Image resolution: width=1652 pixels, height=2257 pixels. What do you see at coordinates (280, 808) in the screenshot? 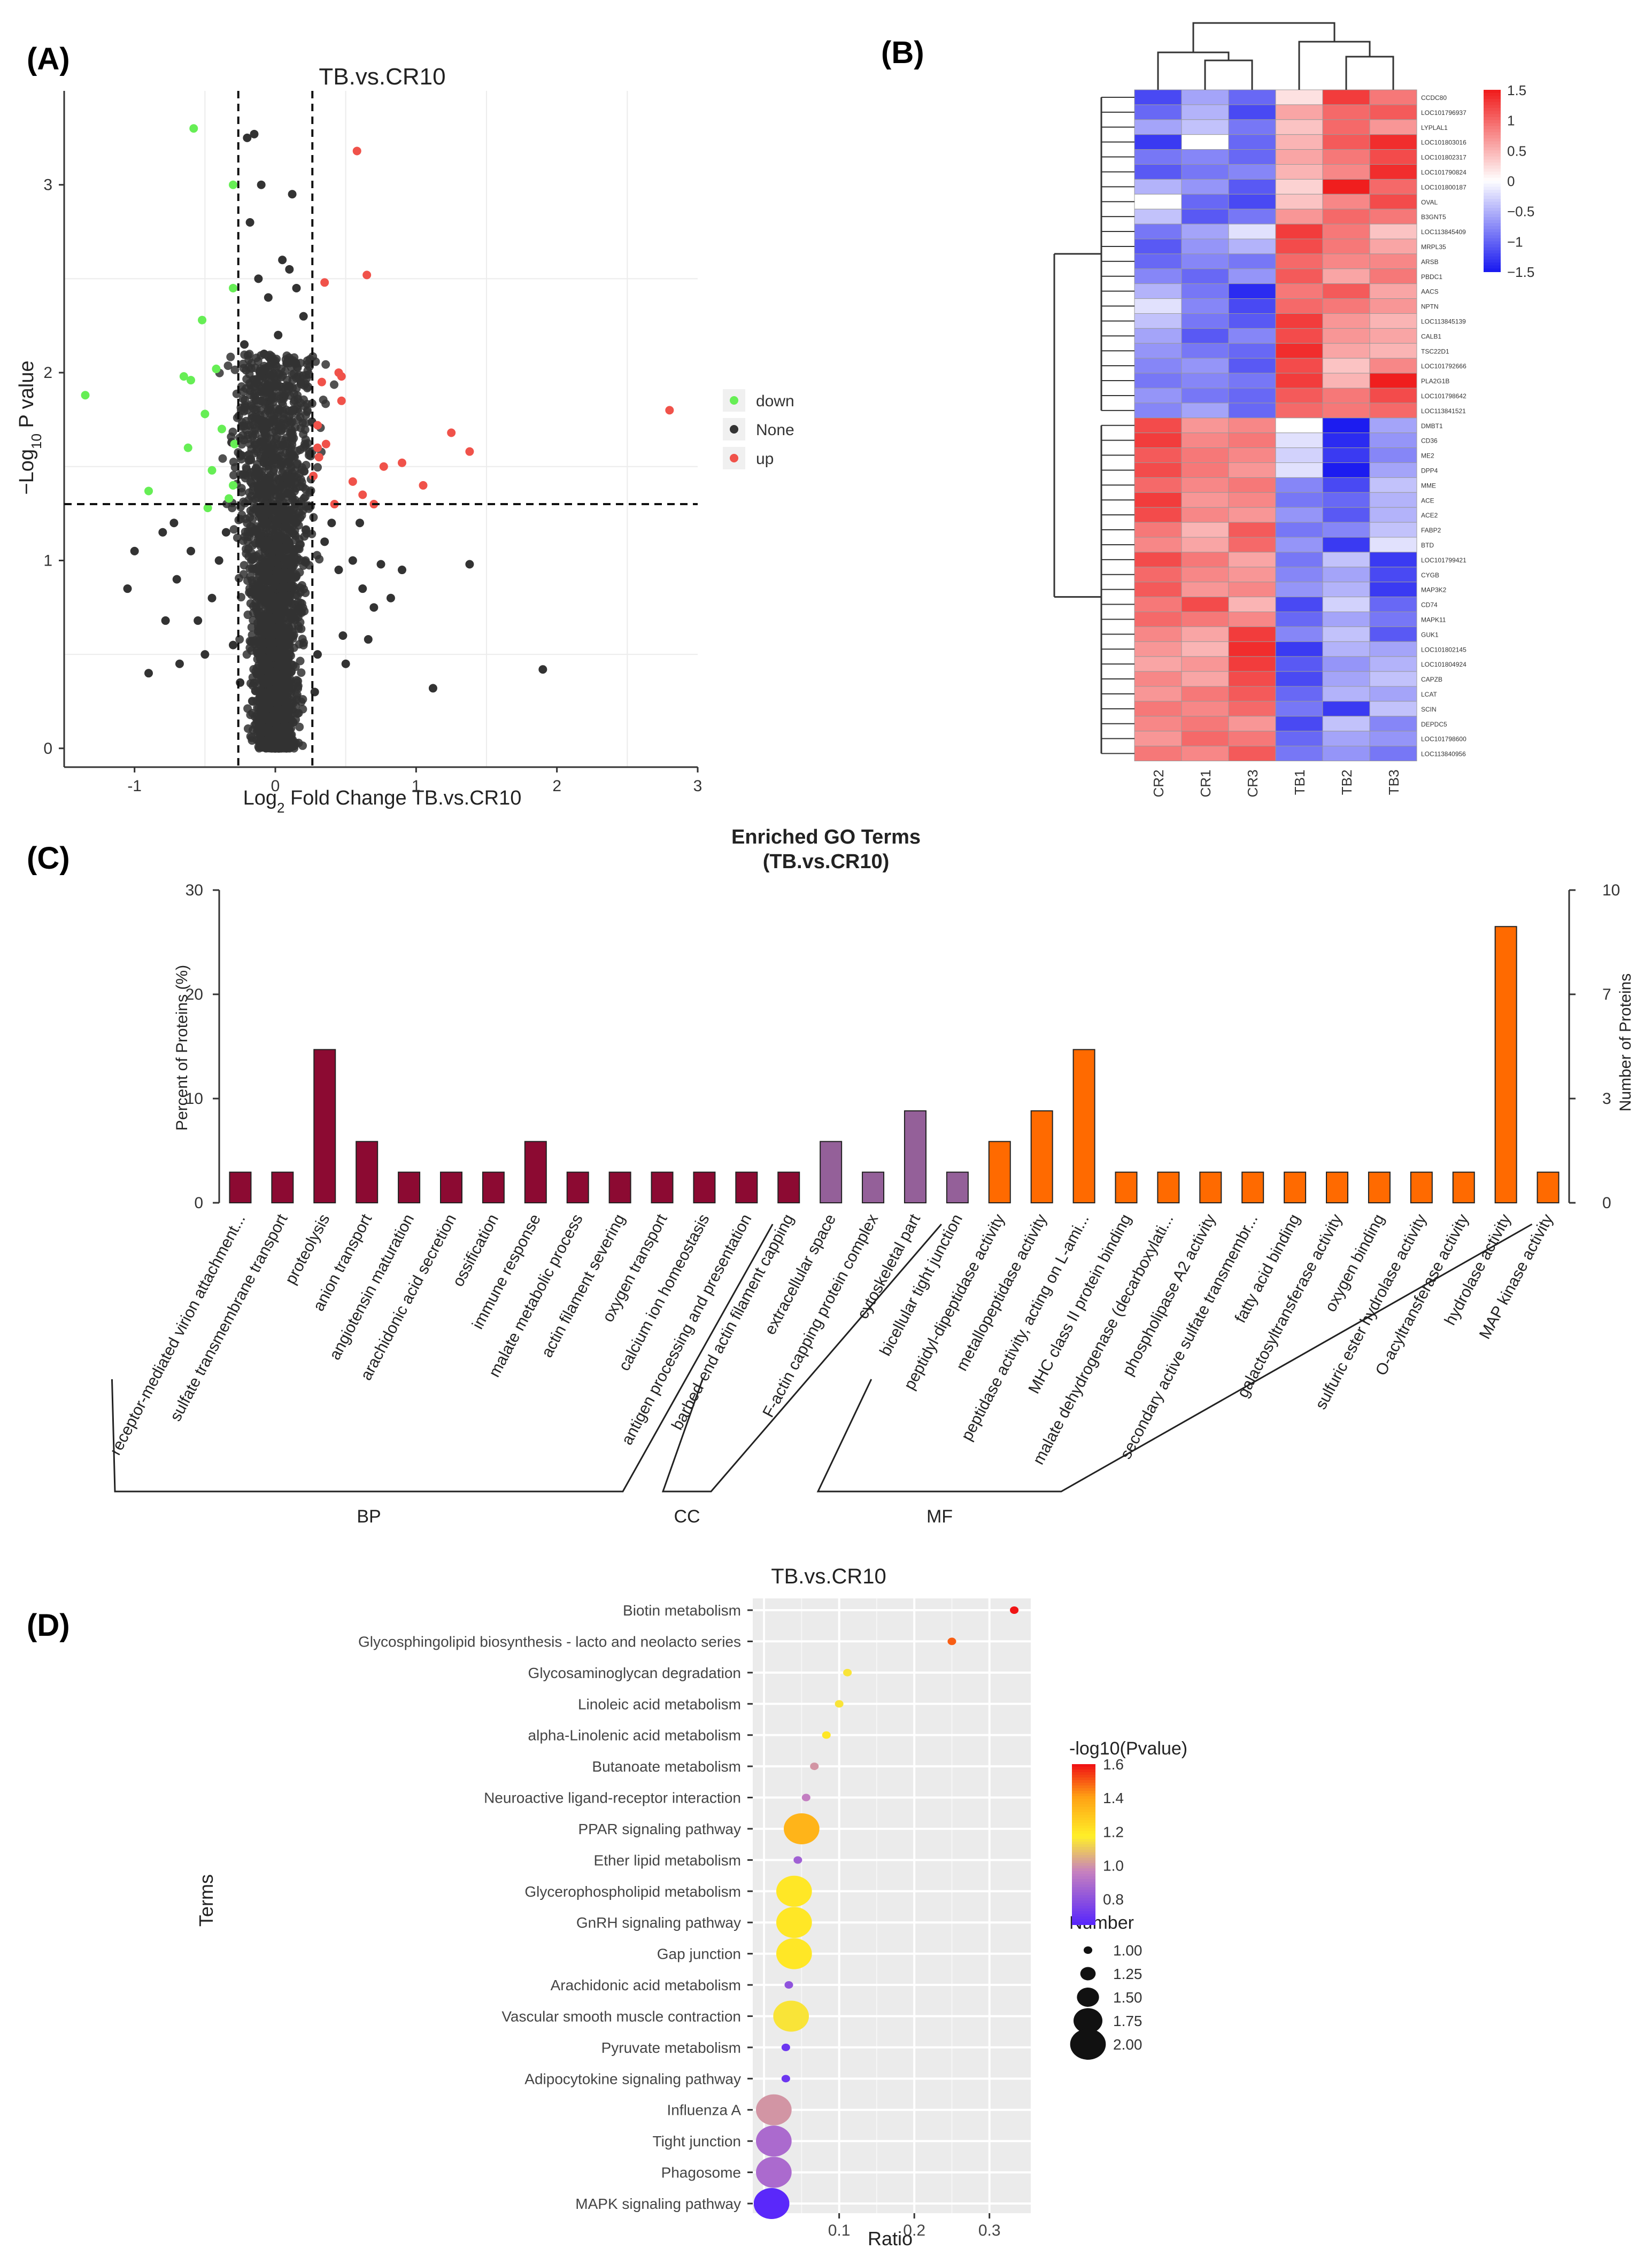
I see `volcano-x-label-sub: 2` at bounding box center [280, 808].